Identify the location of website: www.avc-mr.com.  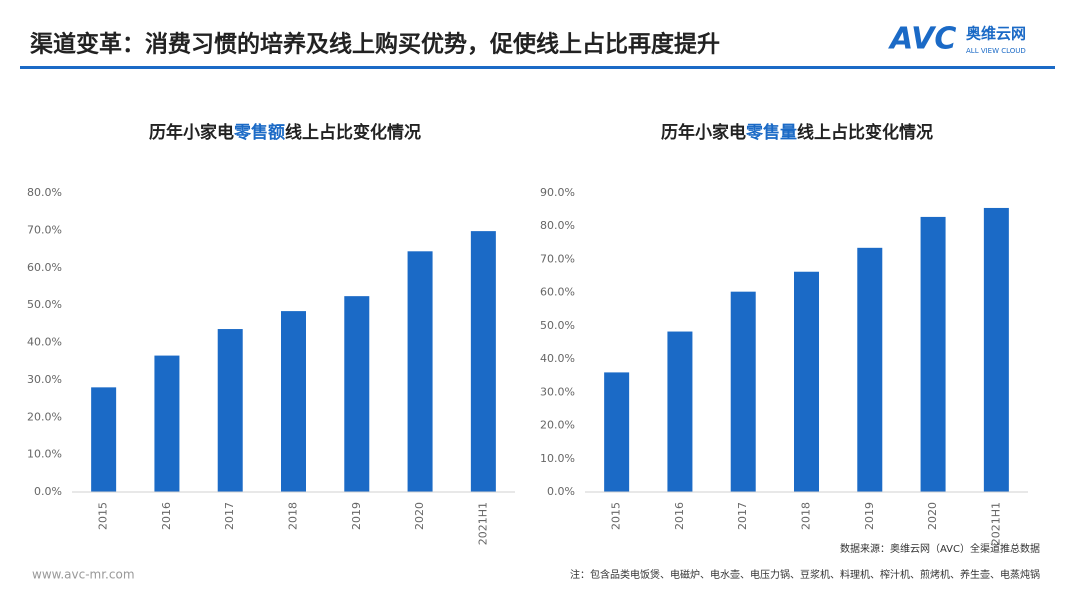
(83, 575).